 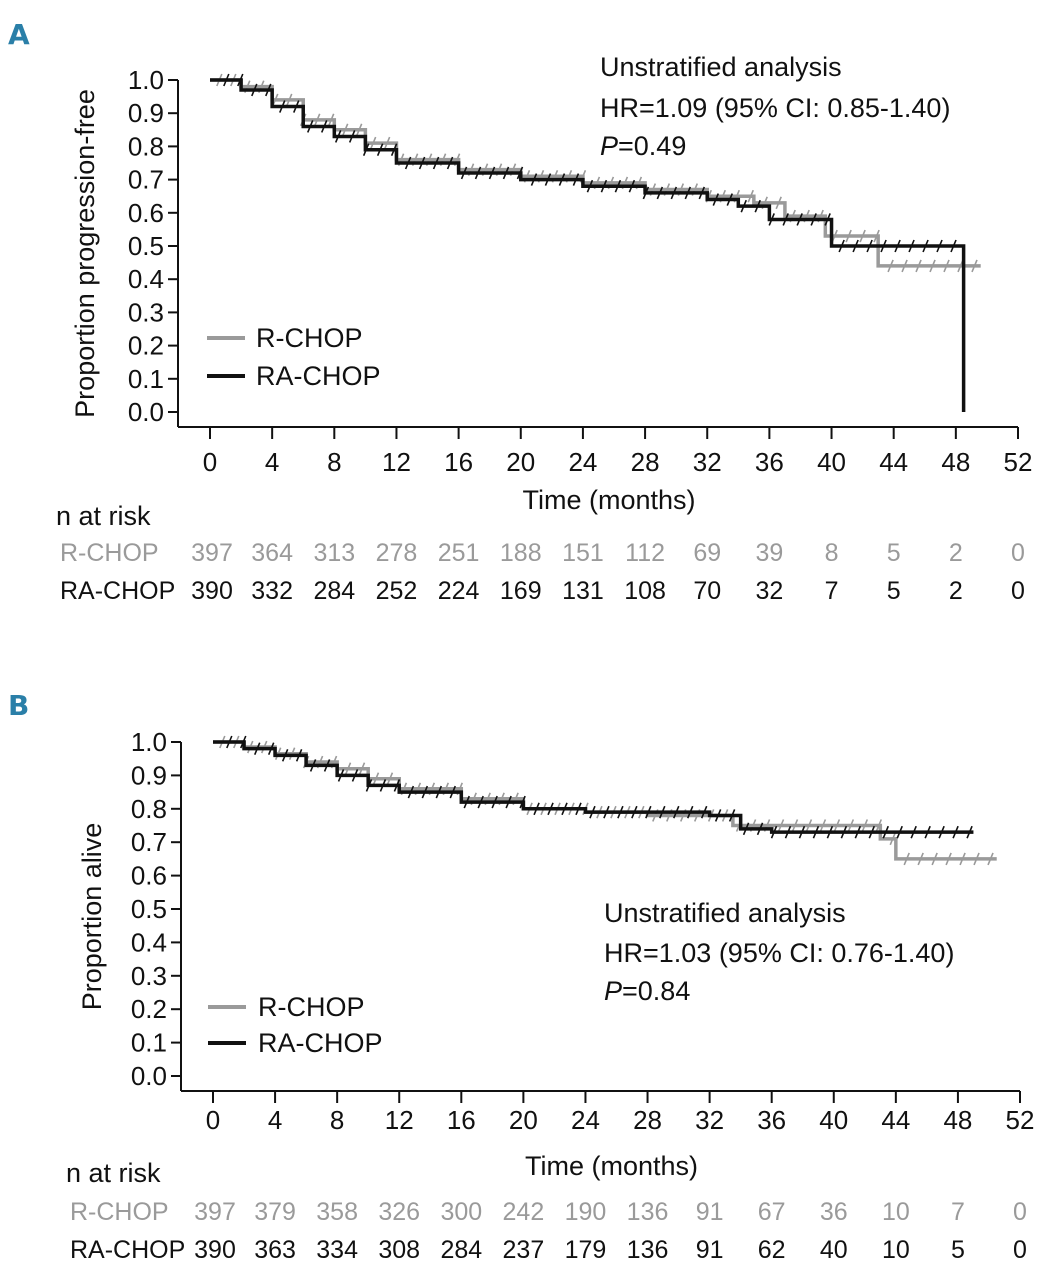 I want to click on risk-count: 69, so click(x=707, y=553).